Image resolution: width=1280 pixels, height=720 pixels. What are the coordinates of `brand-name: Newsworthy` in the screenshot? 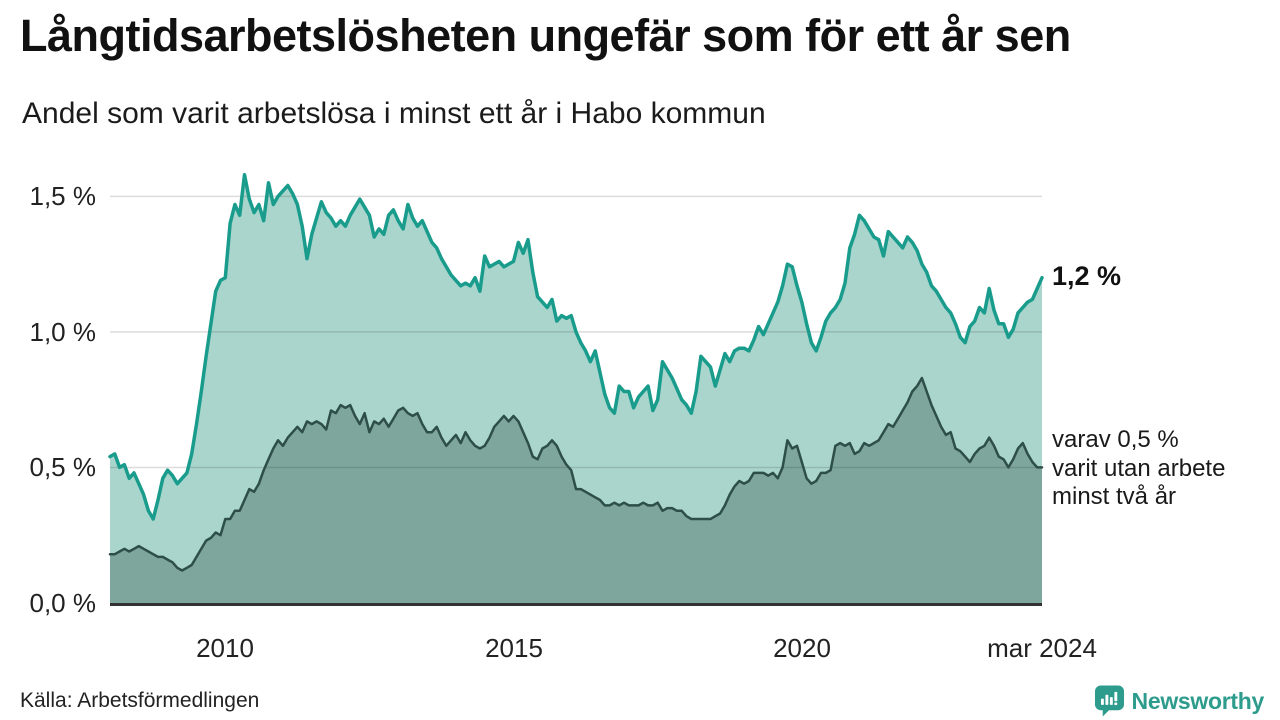 It's located at (1198, 700).